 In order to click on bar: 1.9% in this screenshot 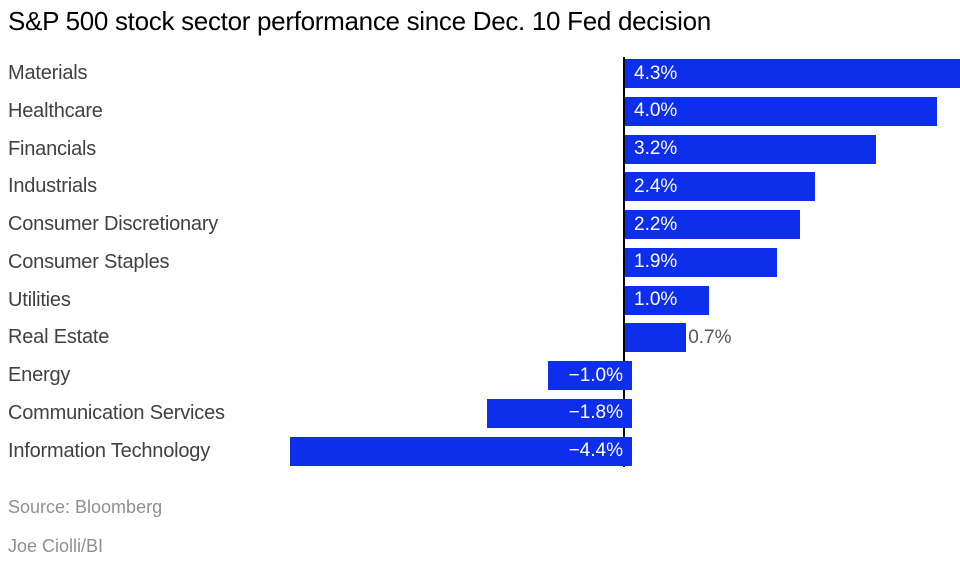, I will do `click(701, 262)`.